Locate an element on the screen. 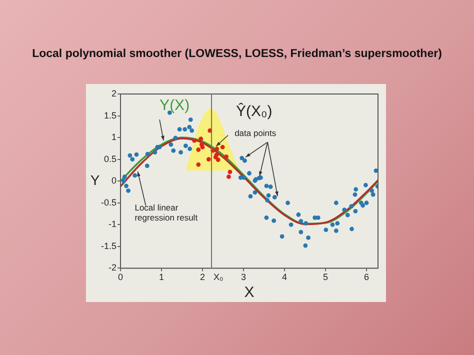 The height and width of the screenshot is (355, 474). annotation: Ŷ(X₀) is located at coordinates (254, 111).